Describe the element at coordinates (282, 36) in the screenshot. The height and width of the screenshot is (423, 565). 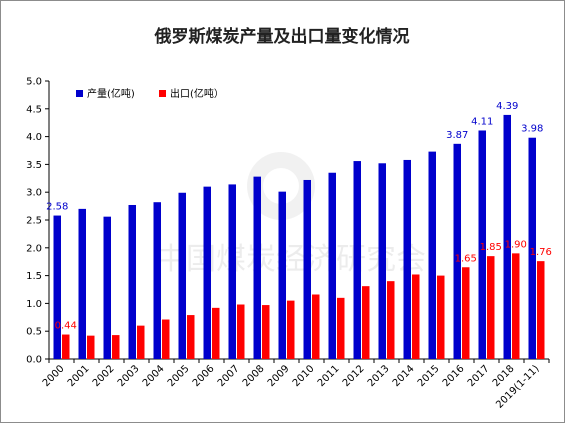
I see `chart-title: 俄罗斯煤炭产量及出口量变化情况` at that location.